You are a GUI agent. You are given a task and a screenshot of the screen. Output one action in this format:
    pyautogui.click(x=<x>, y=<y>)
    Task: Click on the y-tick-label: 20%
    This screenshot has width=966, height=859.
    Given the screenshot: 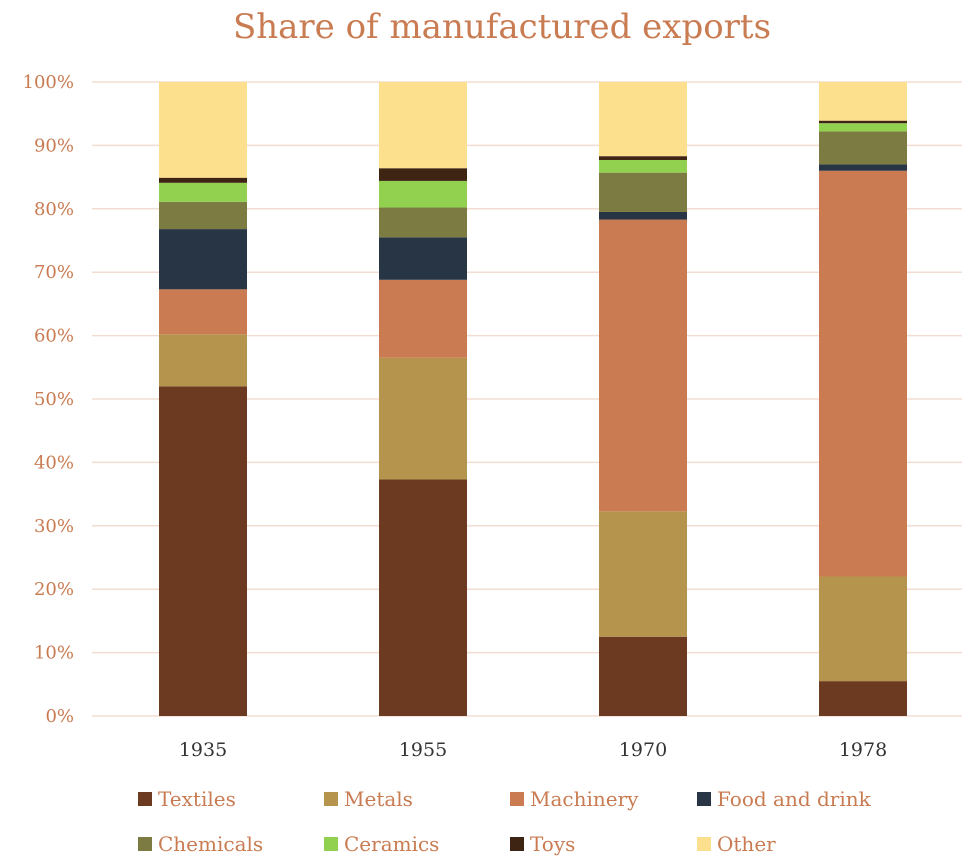 What is the action you would take?
    pyautogui.click(x=54, y=589)
    